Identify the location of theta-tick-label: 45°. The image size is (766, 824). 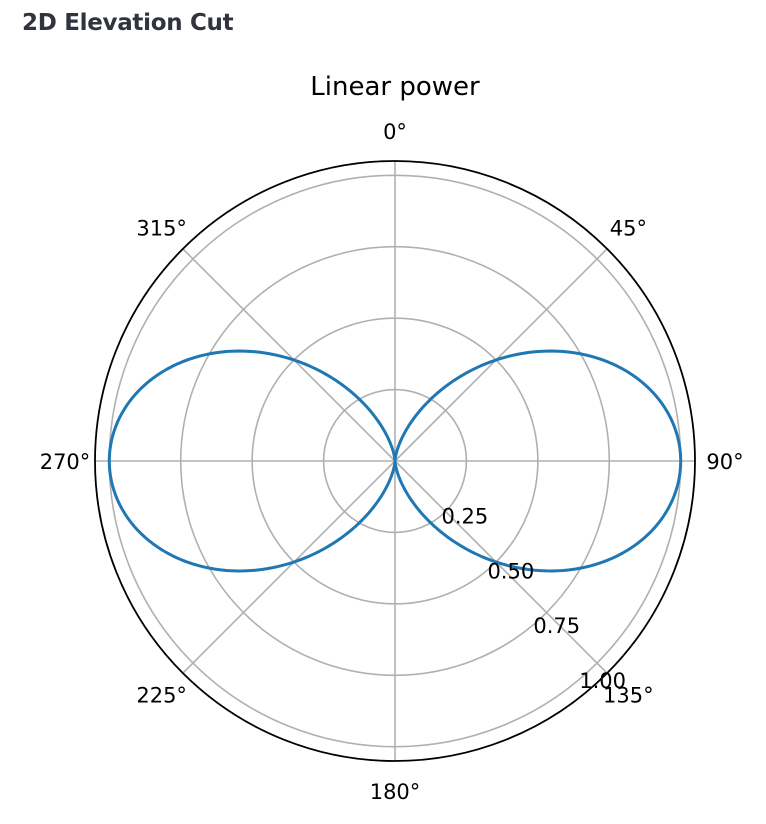
(628, 229).